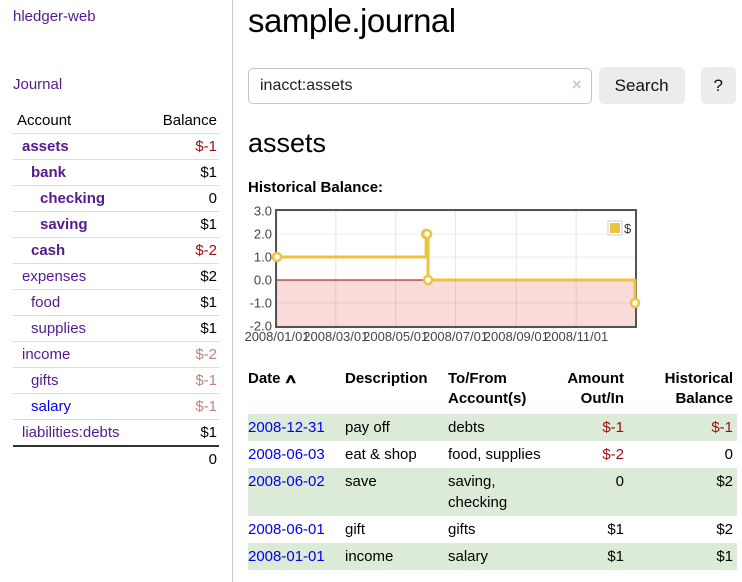 The image size is (742, 582). I want to click on transaction-accounts: salary, so click(504, 556).